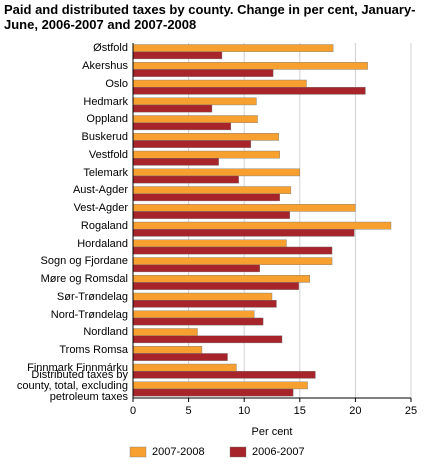 The height and width of the screenshot is (470, 426). What do you see at coordinates (110, 48) in the screenshot?
I see `y-tick-label: Østfold` at bounding box center [110, 48].